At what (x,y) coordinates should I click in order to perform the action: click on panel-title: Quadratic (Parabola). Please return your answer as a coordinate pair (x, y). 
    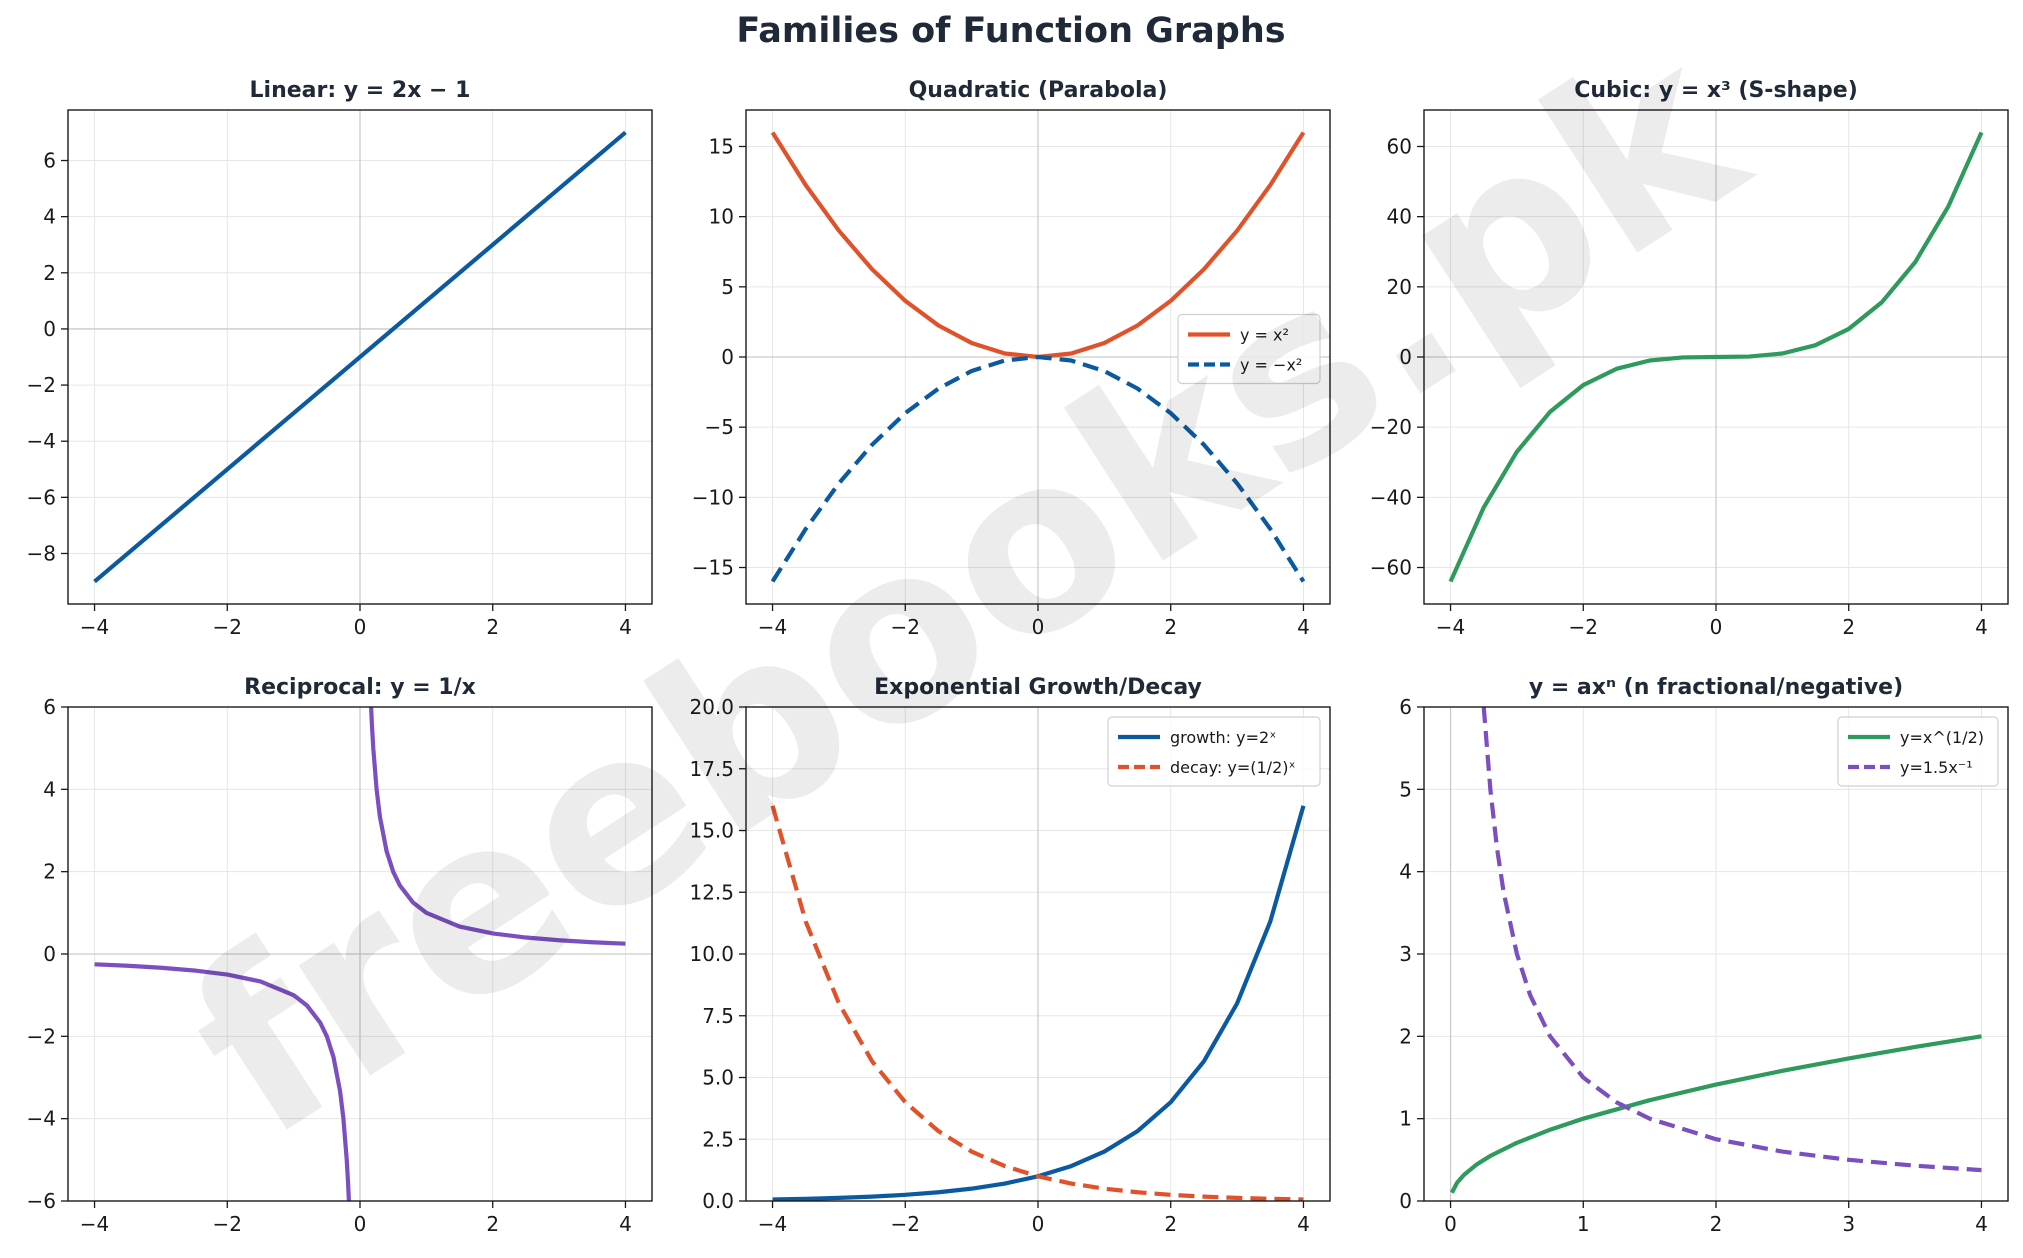
    Looking at the image, I should click on (1038, 90).